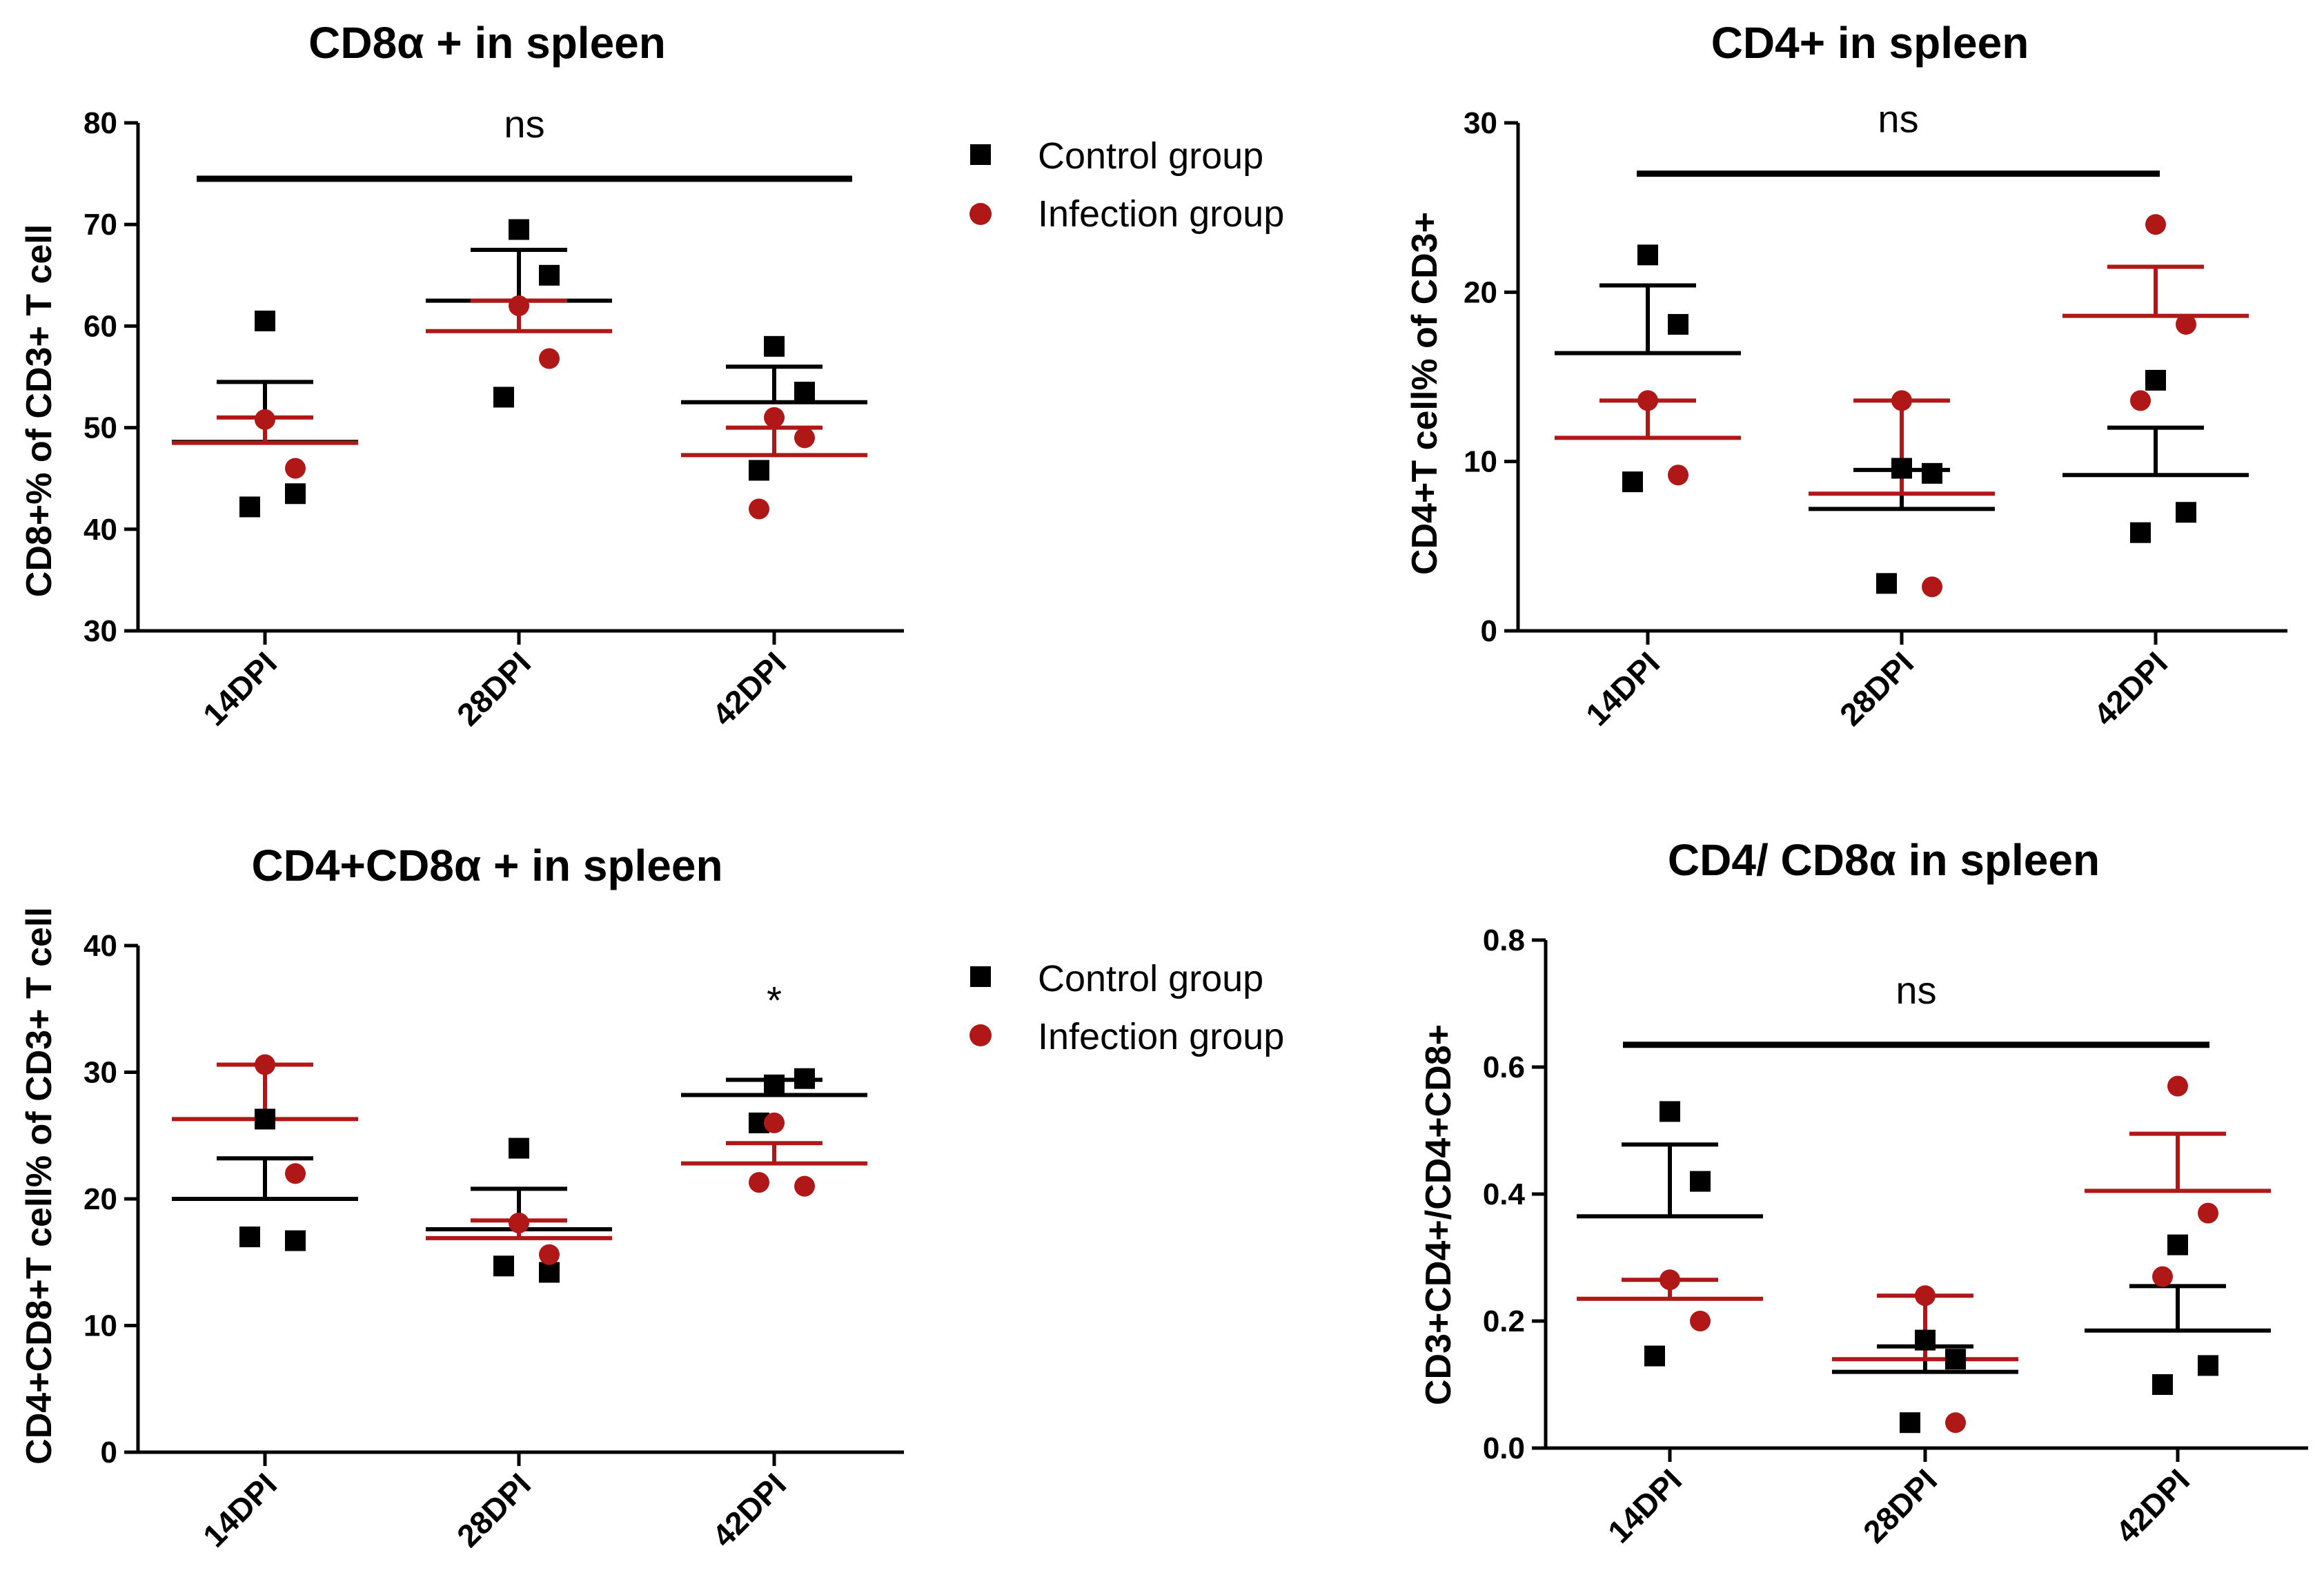 This screenshot has height=1593, width=2324. What do you see at coordinates (1439, 1214) in the screenshot?
I see `y-axis-title: CD3+CD4+/CD4+CD8+` at bounding box center [1439, 1214].